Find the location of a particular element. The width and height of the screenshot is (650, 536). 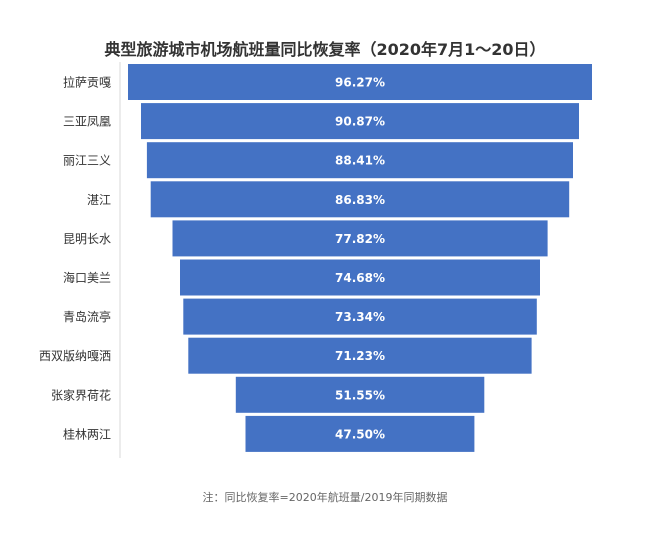

category-label: 三亚凤凰 is located at coordinates (87, 122).